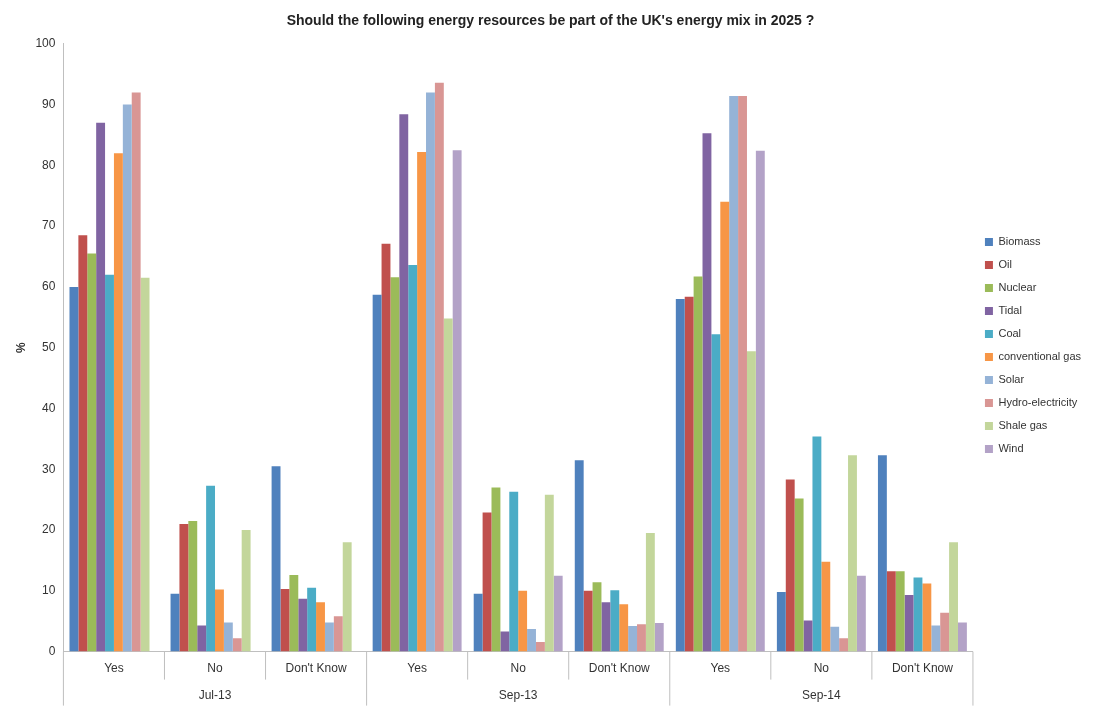  What do you see at coordinates (1011, 448) in the screenshot?
I see `legend-label: Wind` at bounding box center [1011, 448].